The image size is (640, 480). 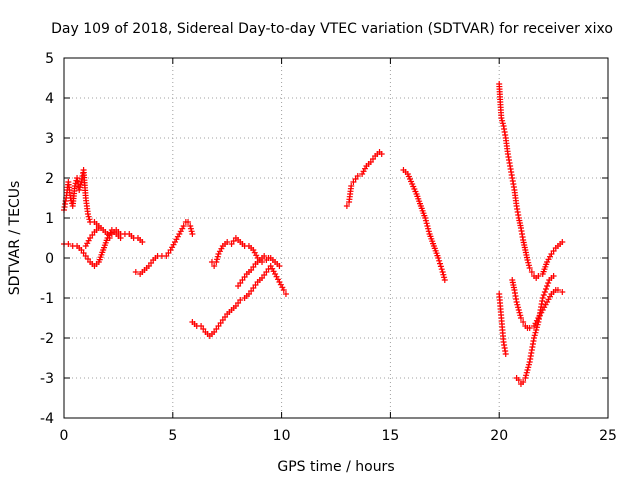 What do you see at coordinates (49, 259) in the screenshot?
I see `y-tick-label: 0` at bounding box center [49, 259].